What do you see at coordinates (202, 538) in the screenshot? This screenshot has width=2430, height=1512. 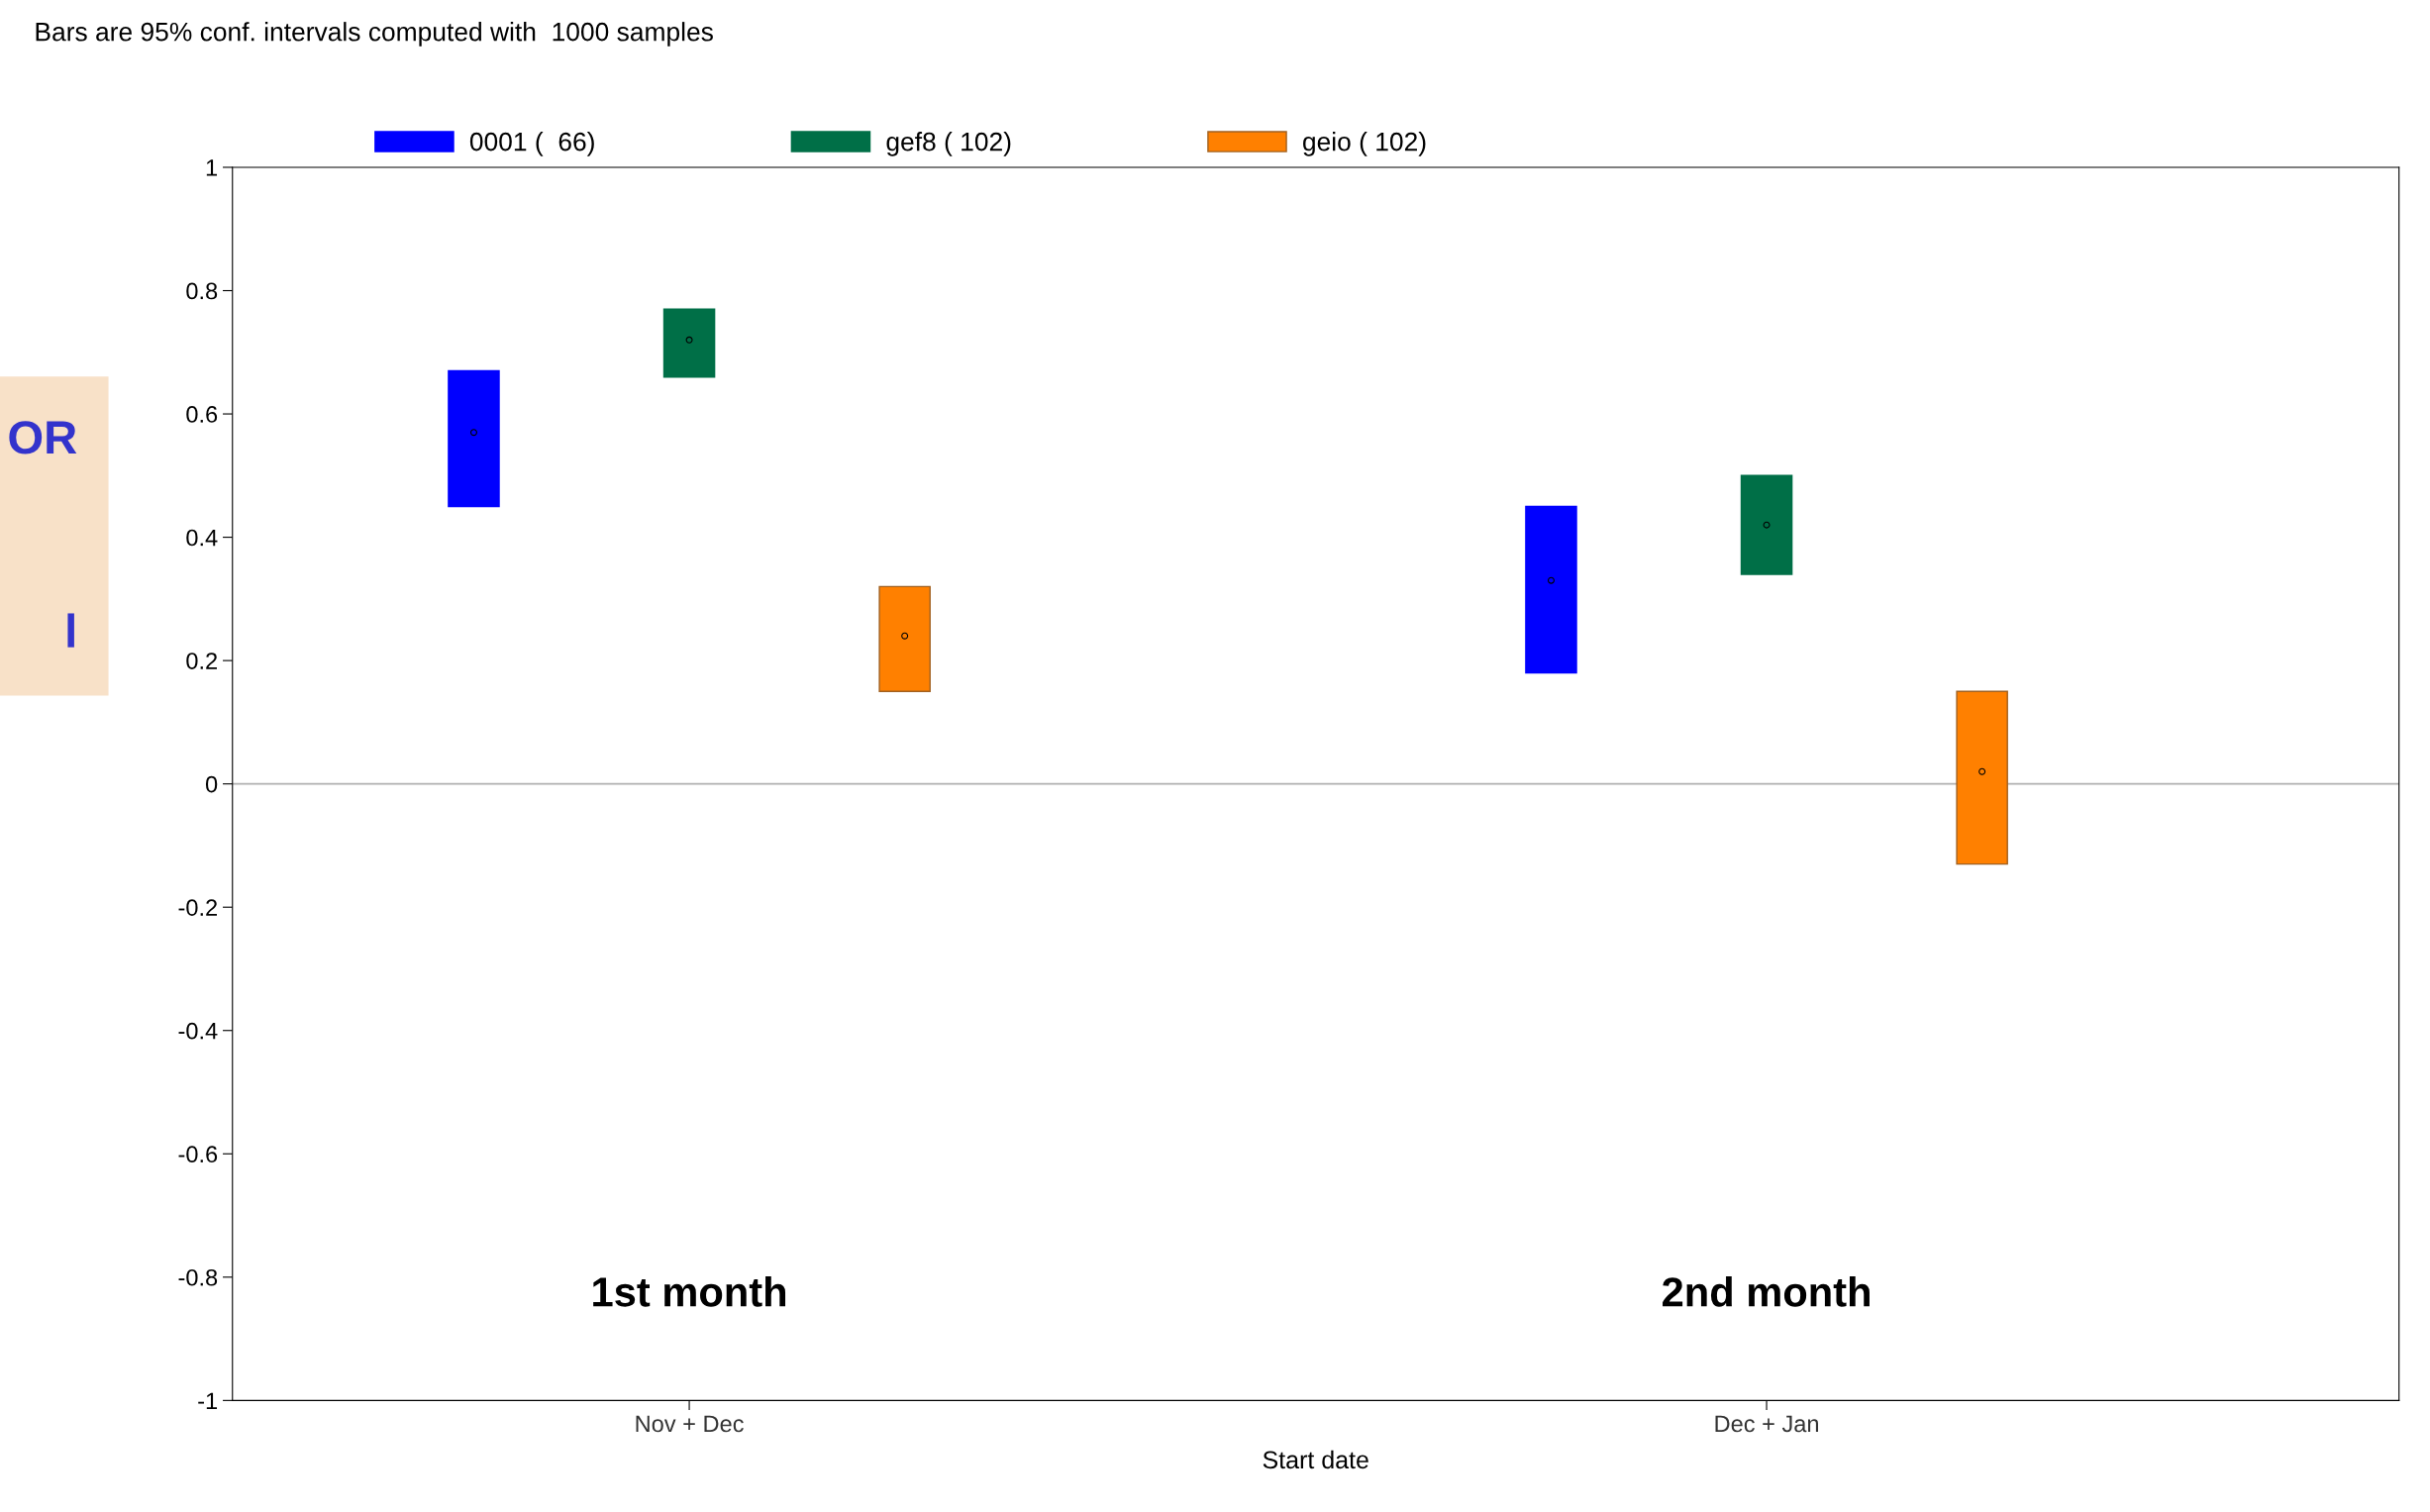 I see `y-tick-label: 0.4` at bounding box center [202, 538].